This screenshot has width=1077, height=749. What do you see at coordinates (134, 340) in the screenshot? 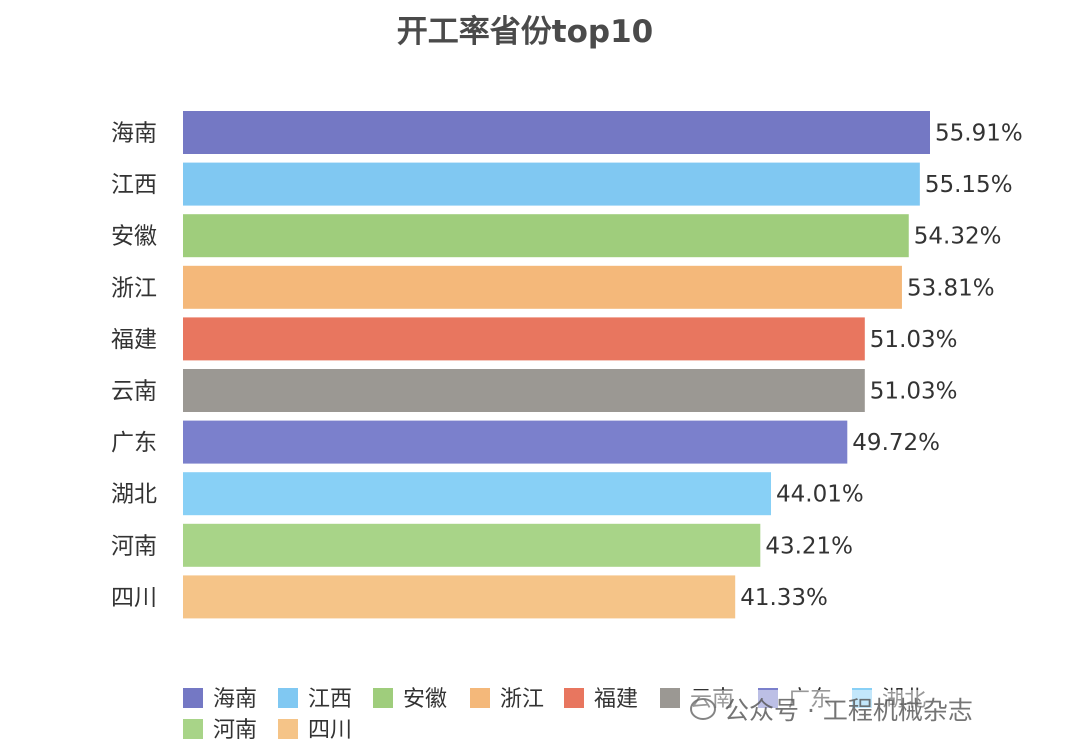
I see `category-label: 福建` at bounding box center [134, 340].